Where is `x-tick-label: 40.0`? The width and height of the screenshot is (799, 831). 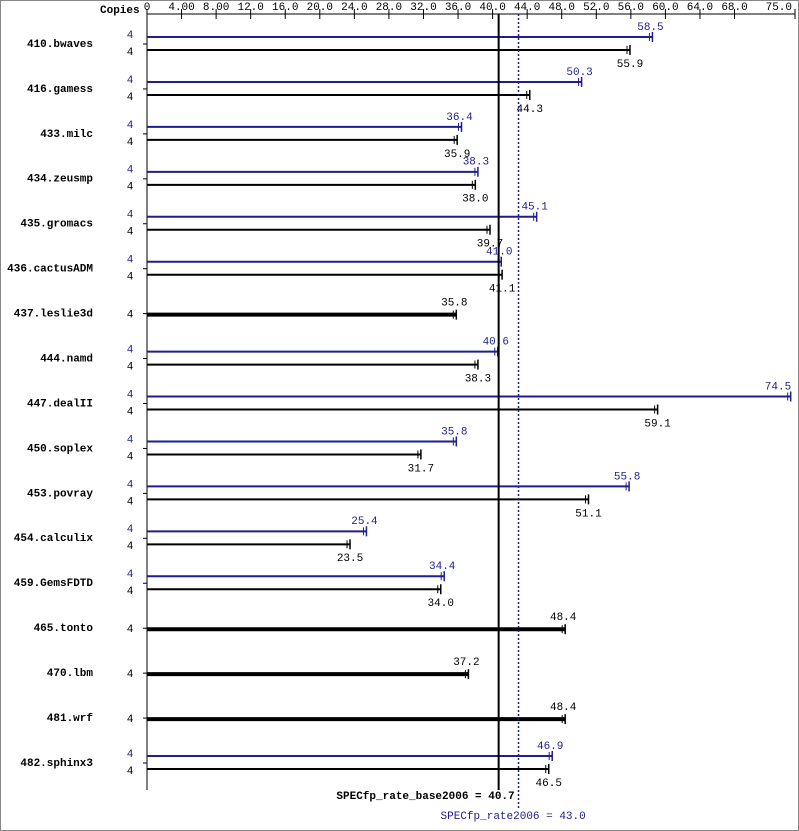
x-tick-label: 40.0 is located at coordinates (492, 8).